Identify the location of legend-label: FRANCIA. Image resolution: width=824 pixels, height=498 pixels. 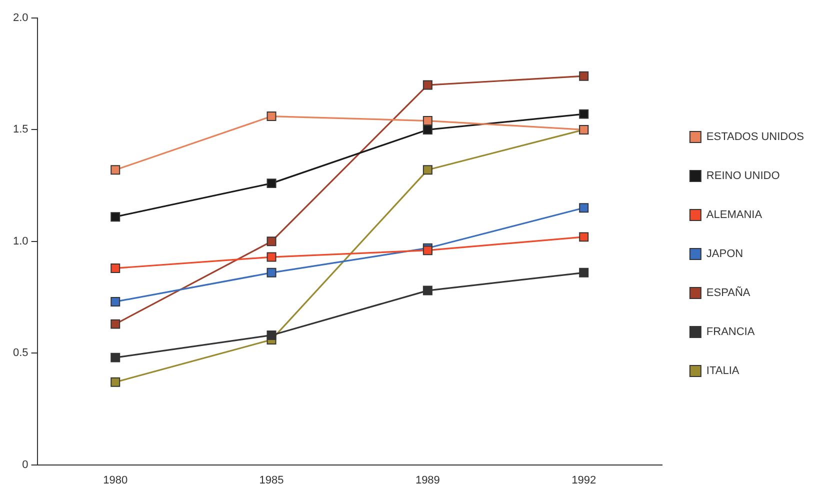
(731, 332).